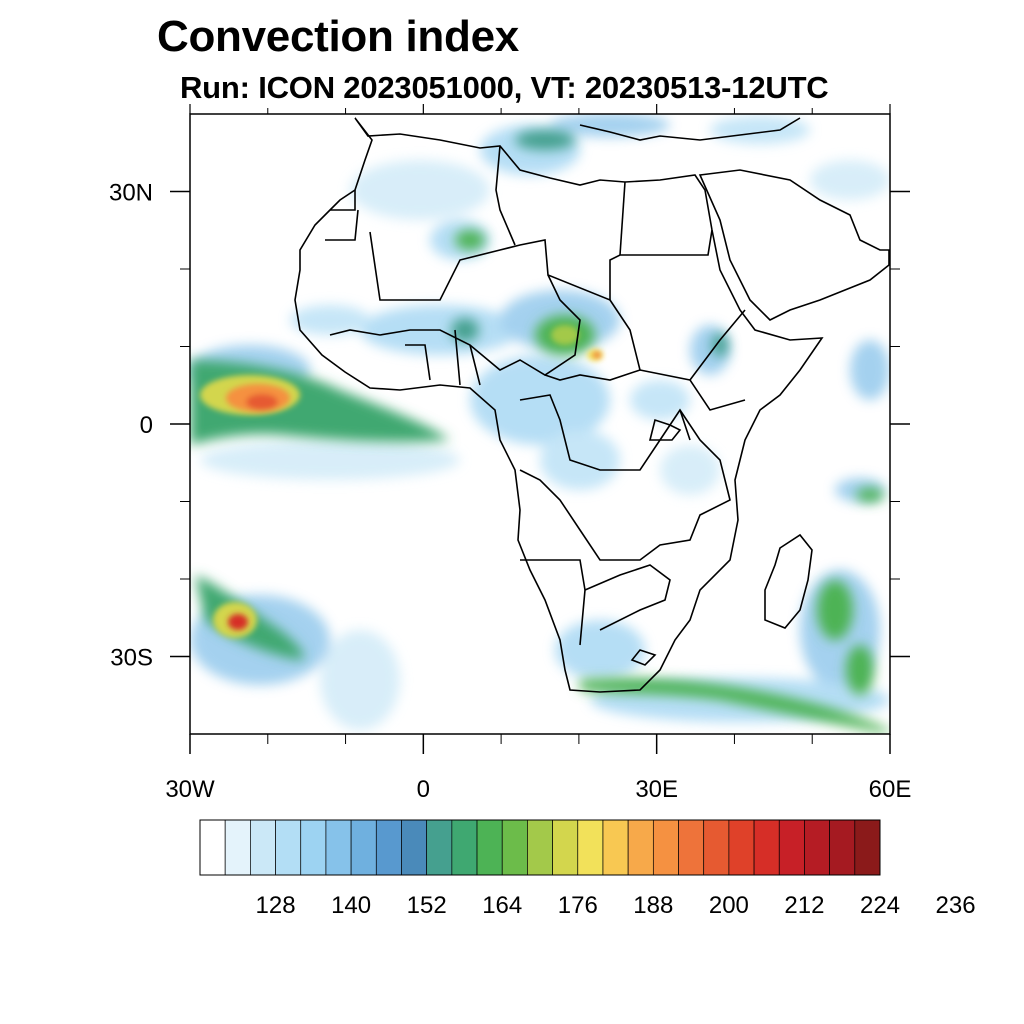 This screenshot has height=1024, width=1024. I want to click on colorbar-label: 188, so click(653, 905).